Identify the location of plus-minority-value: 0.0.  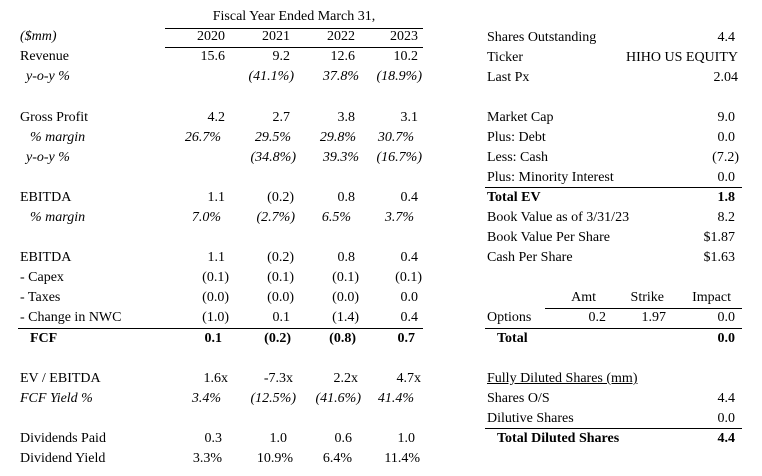
(726, 177).